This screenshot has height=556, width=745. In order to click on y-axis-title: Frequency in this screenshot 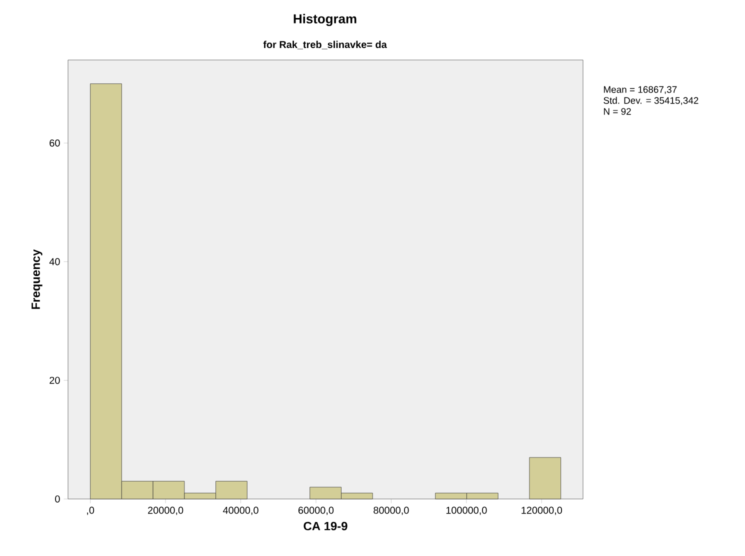, I will do `click(37, 279)`.